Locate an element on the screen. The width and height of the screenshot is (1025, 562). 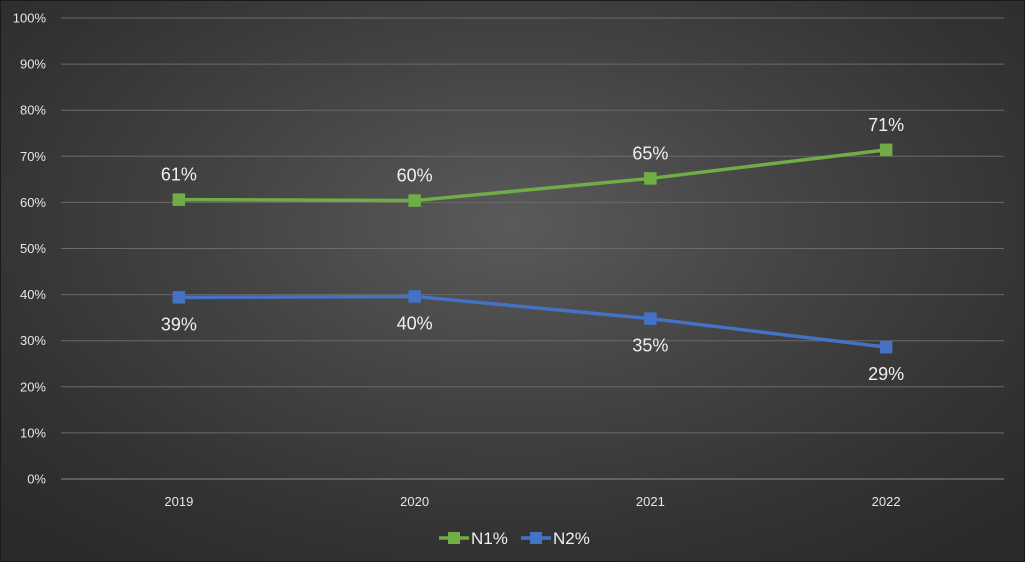
x-tick-label: 2020 is located at coordinates (414, 501).